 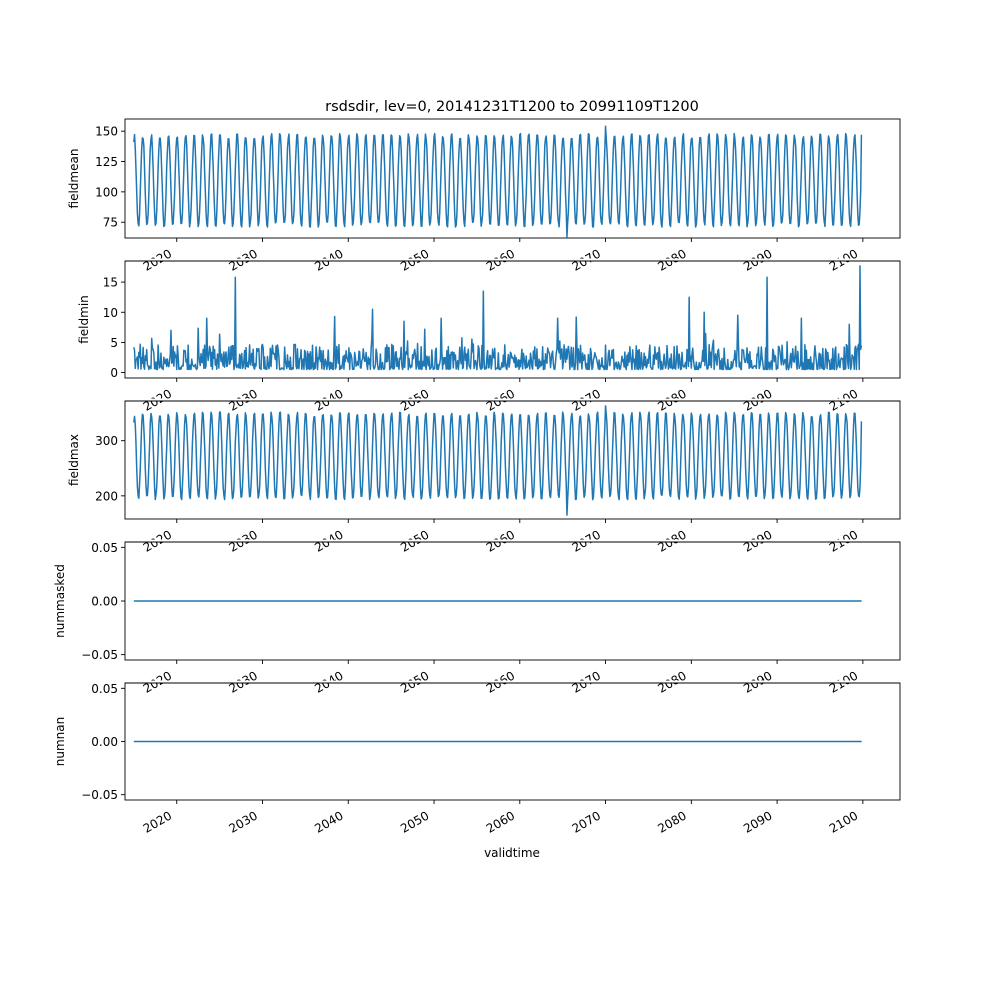 What do you see at coordinates (60, 741) in the screenshot?
I see `y-axis-label: numnan` at bounding box center [60, 741].